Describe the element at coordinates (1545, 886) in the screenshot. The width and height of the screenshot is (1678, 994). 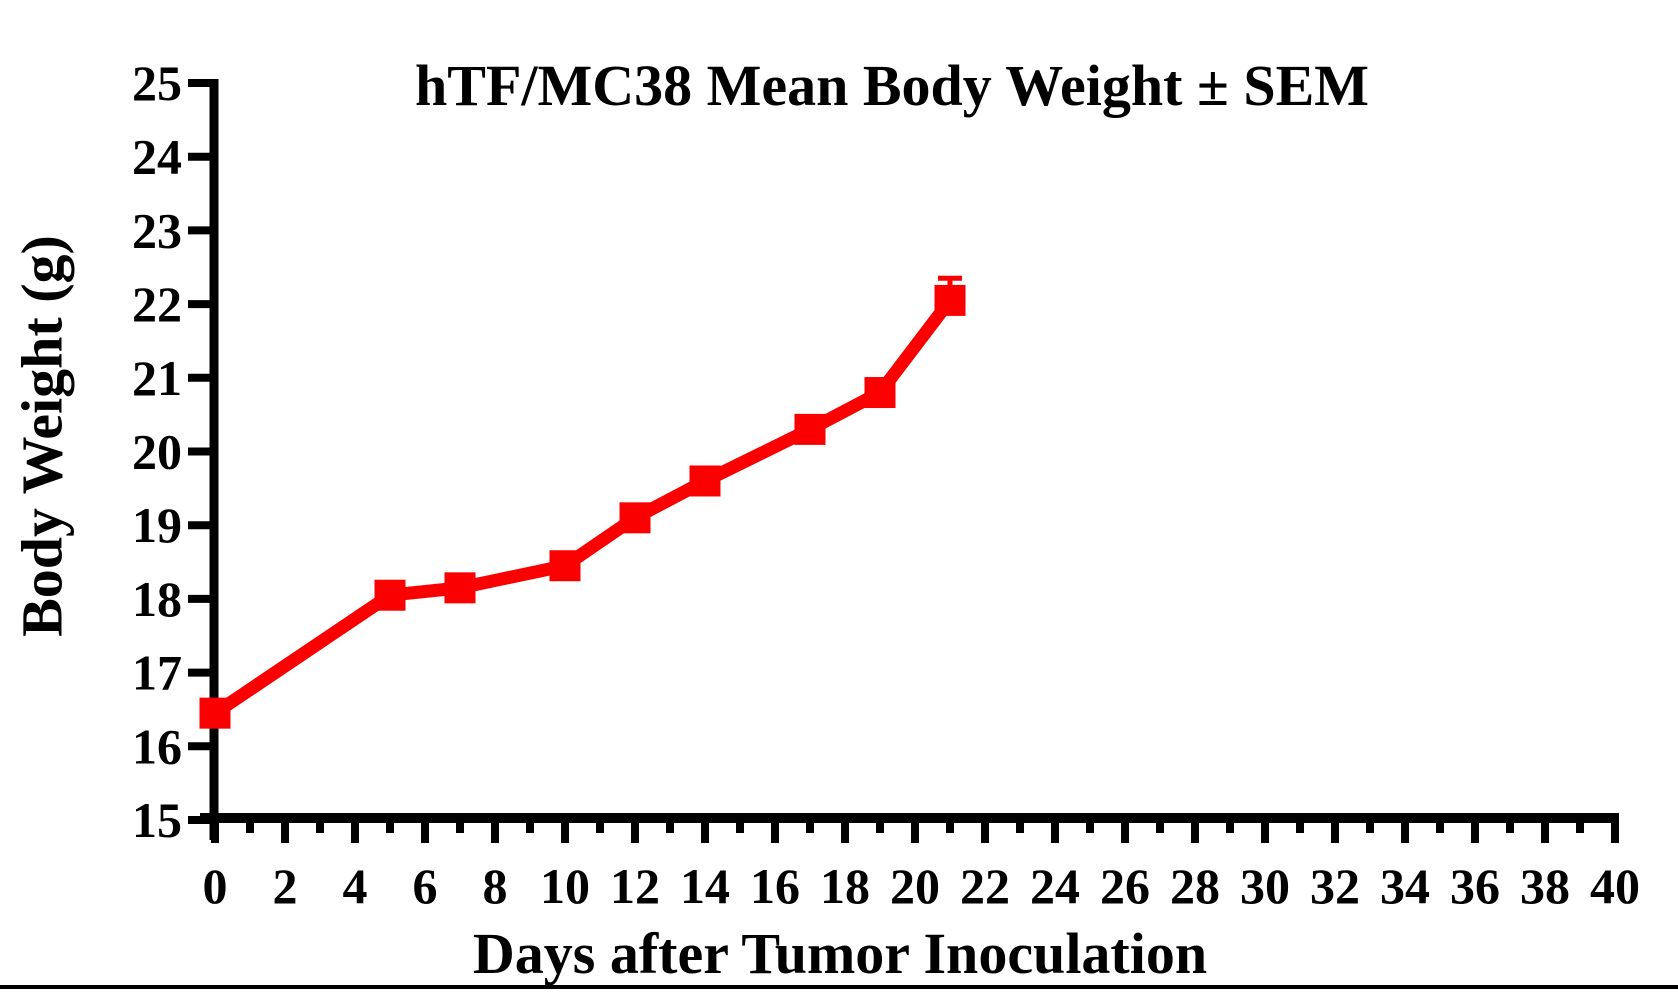
I see `x-axis-tick-label: 38` at that location.